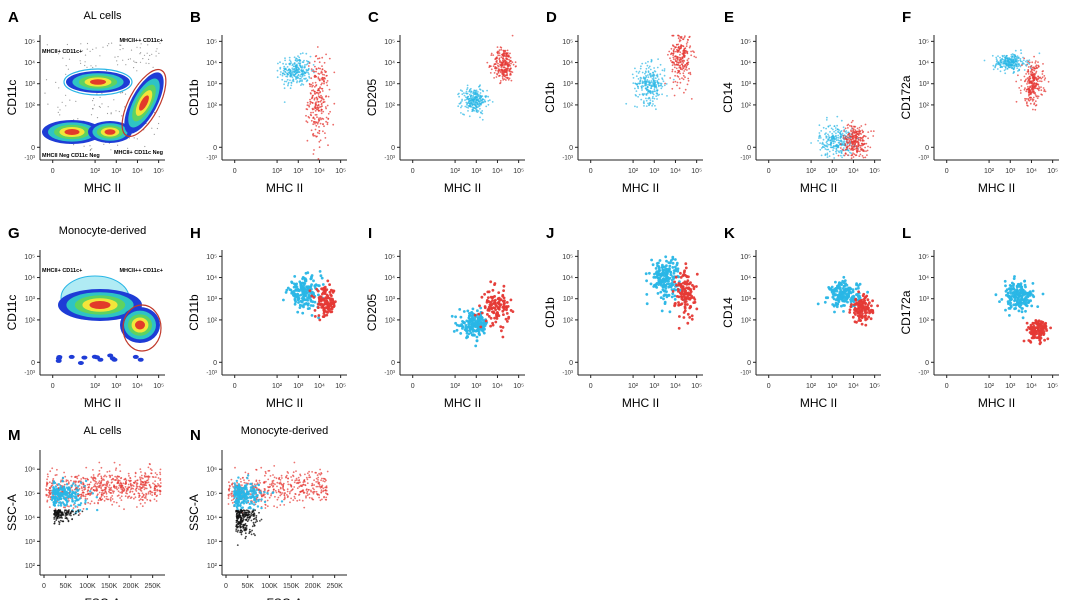 This screenshot has height=600, width=1085. What do you see at coordinates (927, 148) in the screenshot?
I see `y-tick-label: 0` at bounding box center [927, 148].